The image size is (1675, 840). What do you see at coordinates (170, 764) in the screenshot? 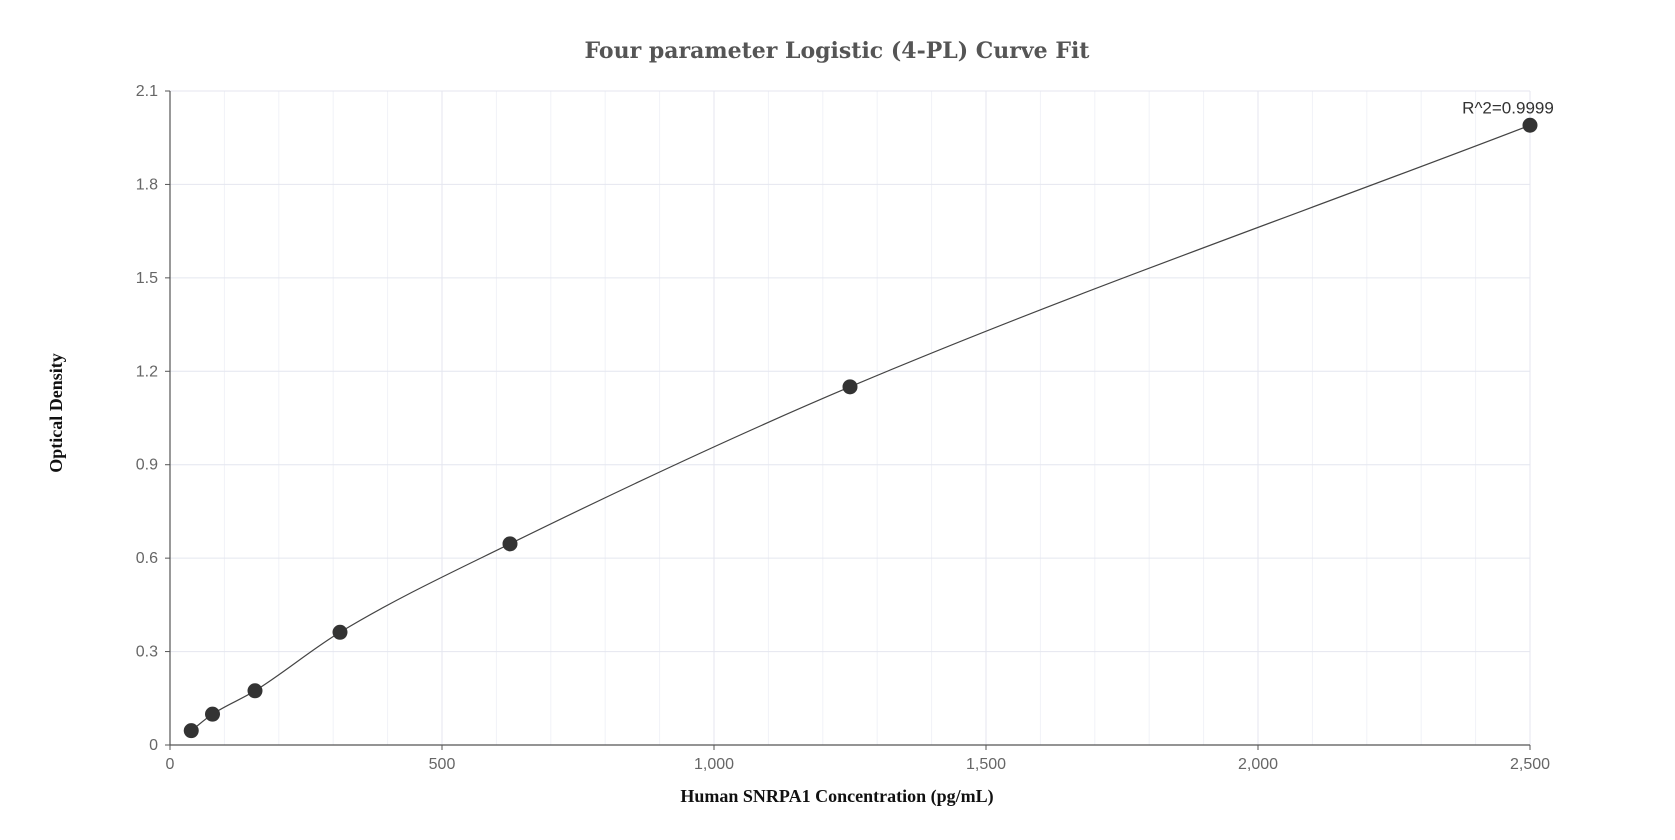
I see `x-tick-label: 0` at bounding box center [170, 764].